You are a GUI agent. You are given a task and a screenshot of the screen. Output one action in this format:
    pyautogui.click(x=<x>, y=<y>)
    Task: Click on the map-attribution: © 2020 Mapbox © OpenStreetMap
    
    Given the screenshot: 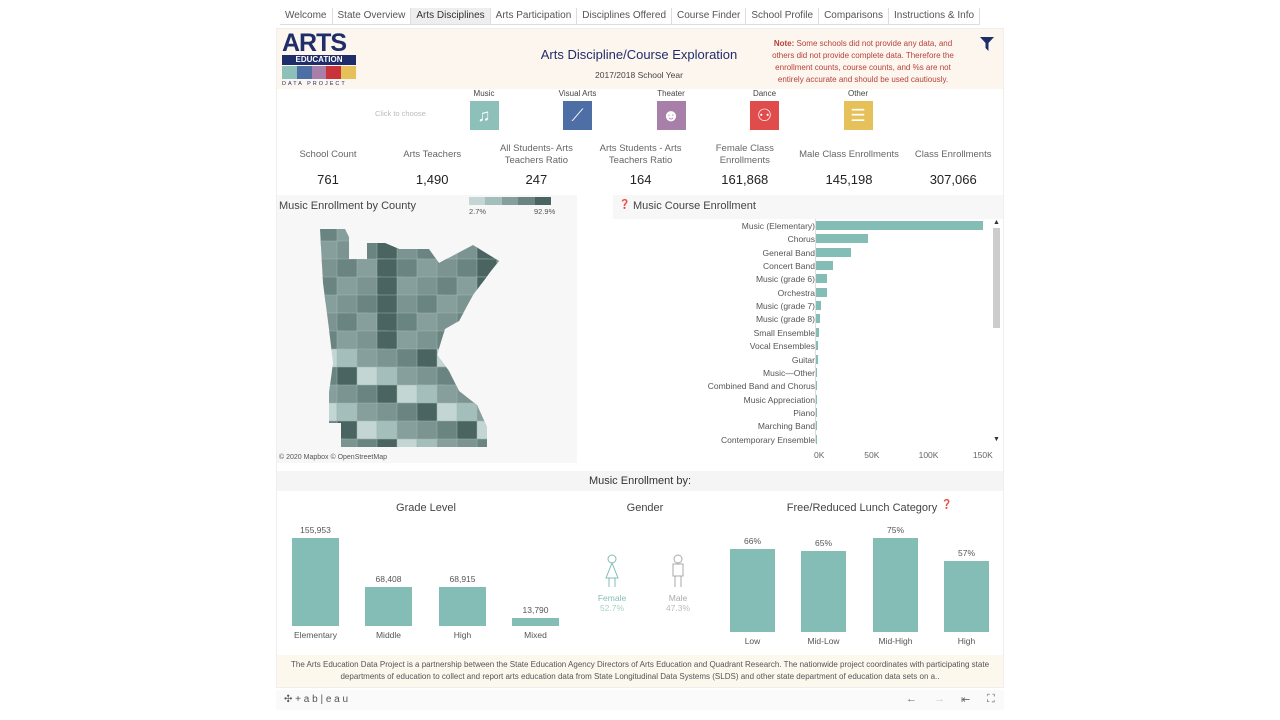 What is the action you would take?
    pyautogui.click(x=333, y=457)
    